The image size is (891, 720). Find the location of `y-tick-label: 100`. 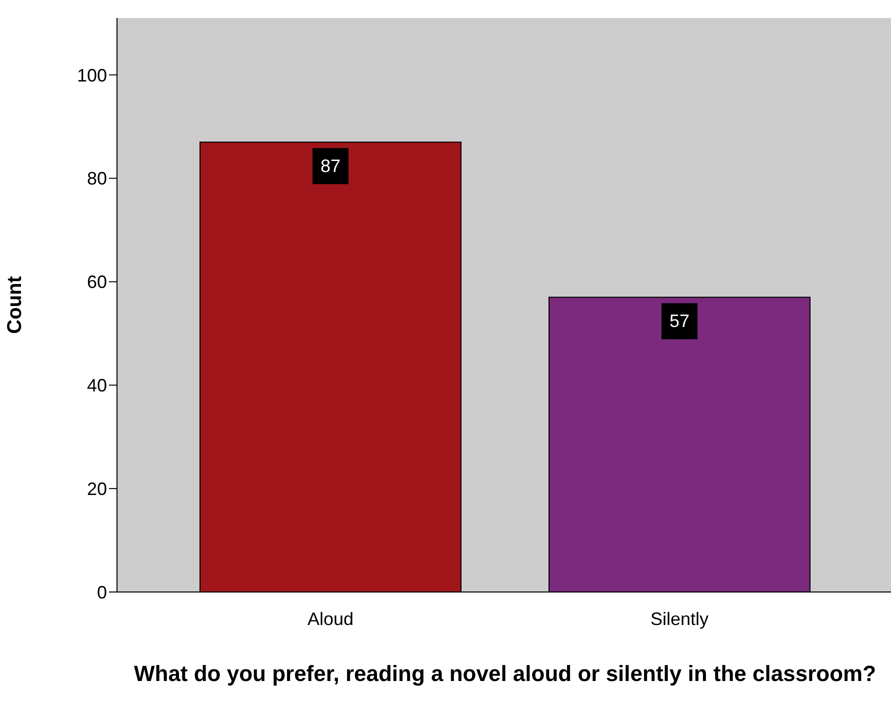

y-tick-label: 100 is located at coordinates (91, 75).